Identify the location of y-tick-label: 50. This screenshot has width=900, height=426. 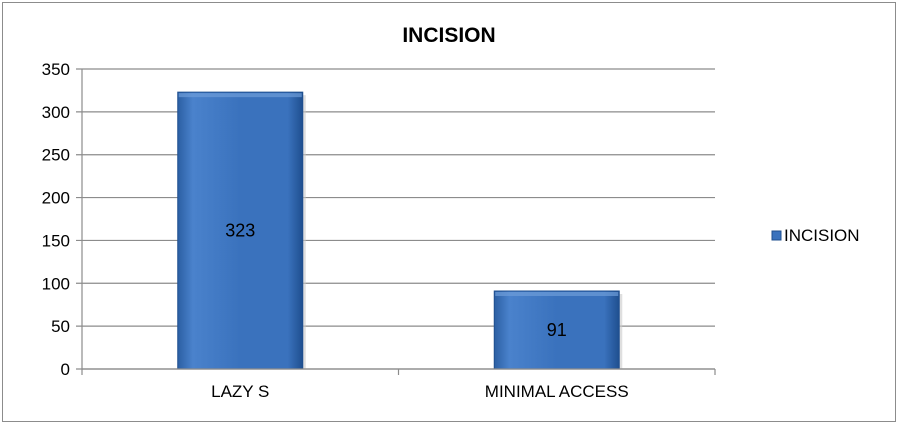
(60, 326).